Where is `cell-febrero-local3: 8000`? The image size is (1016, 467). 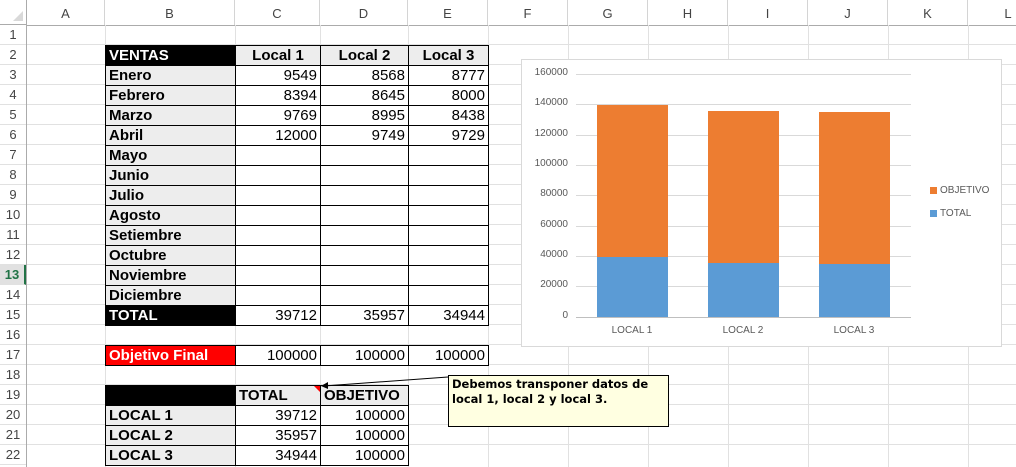
cell-febrero-local3: 8000 is located at coordinates (448, 95).